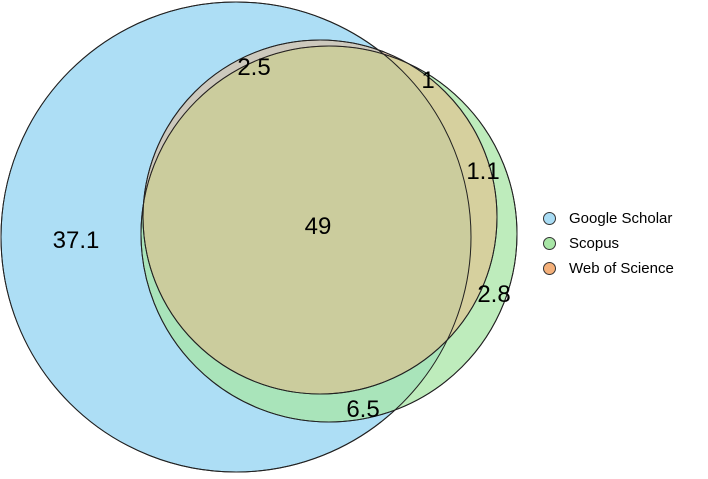  I want to click on legend-label-web-of-science: Web of Science, so click(621, 268).